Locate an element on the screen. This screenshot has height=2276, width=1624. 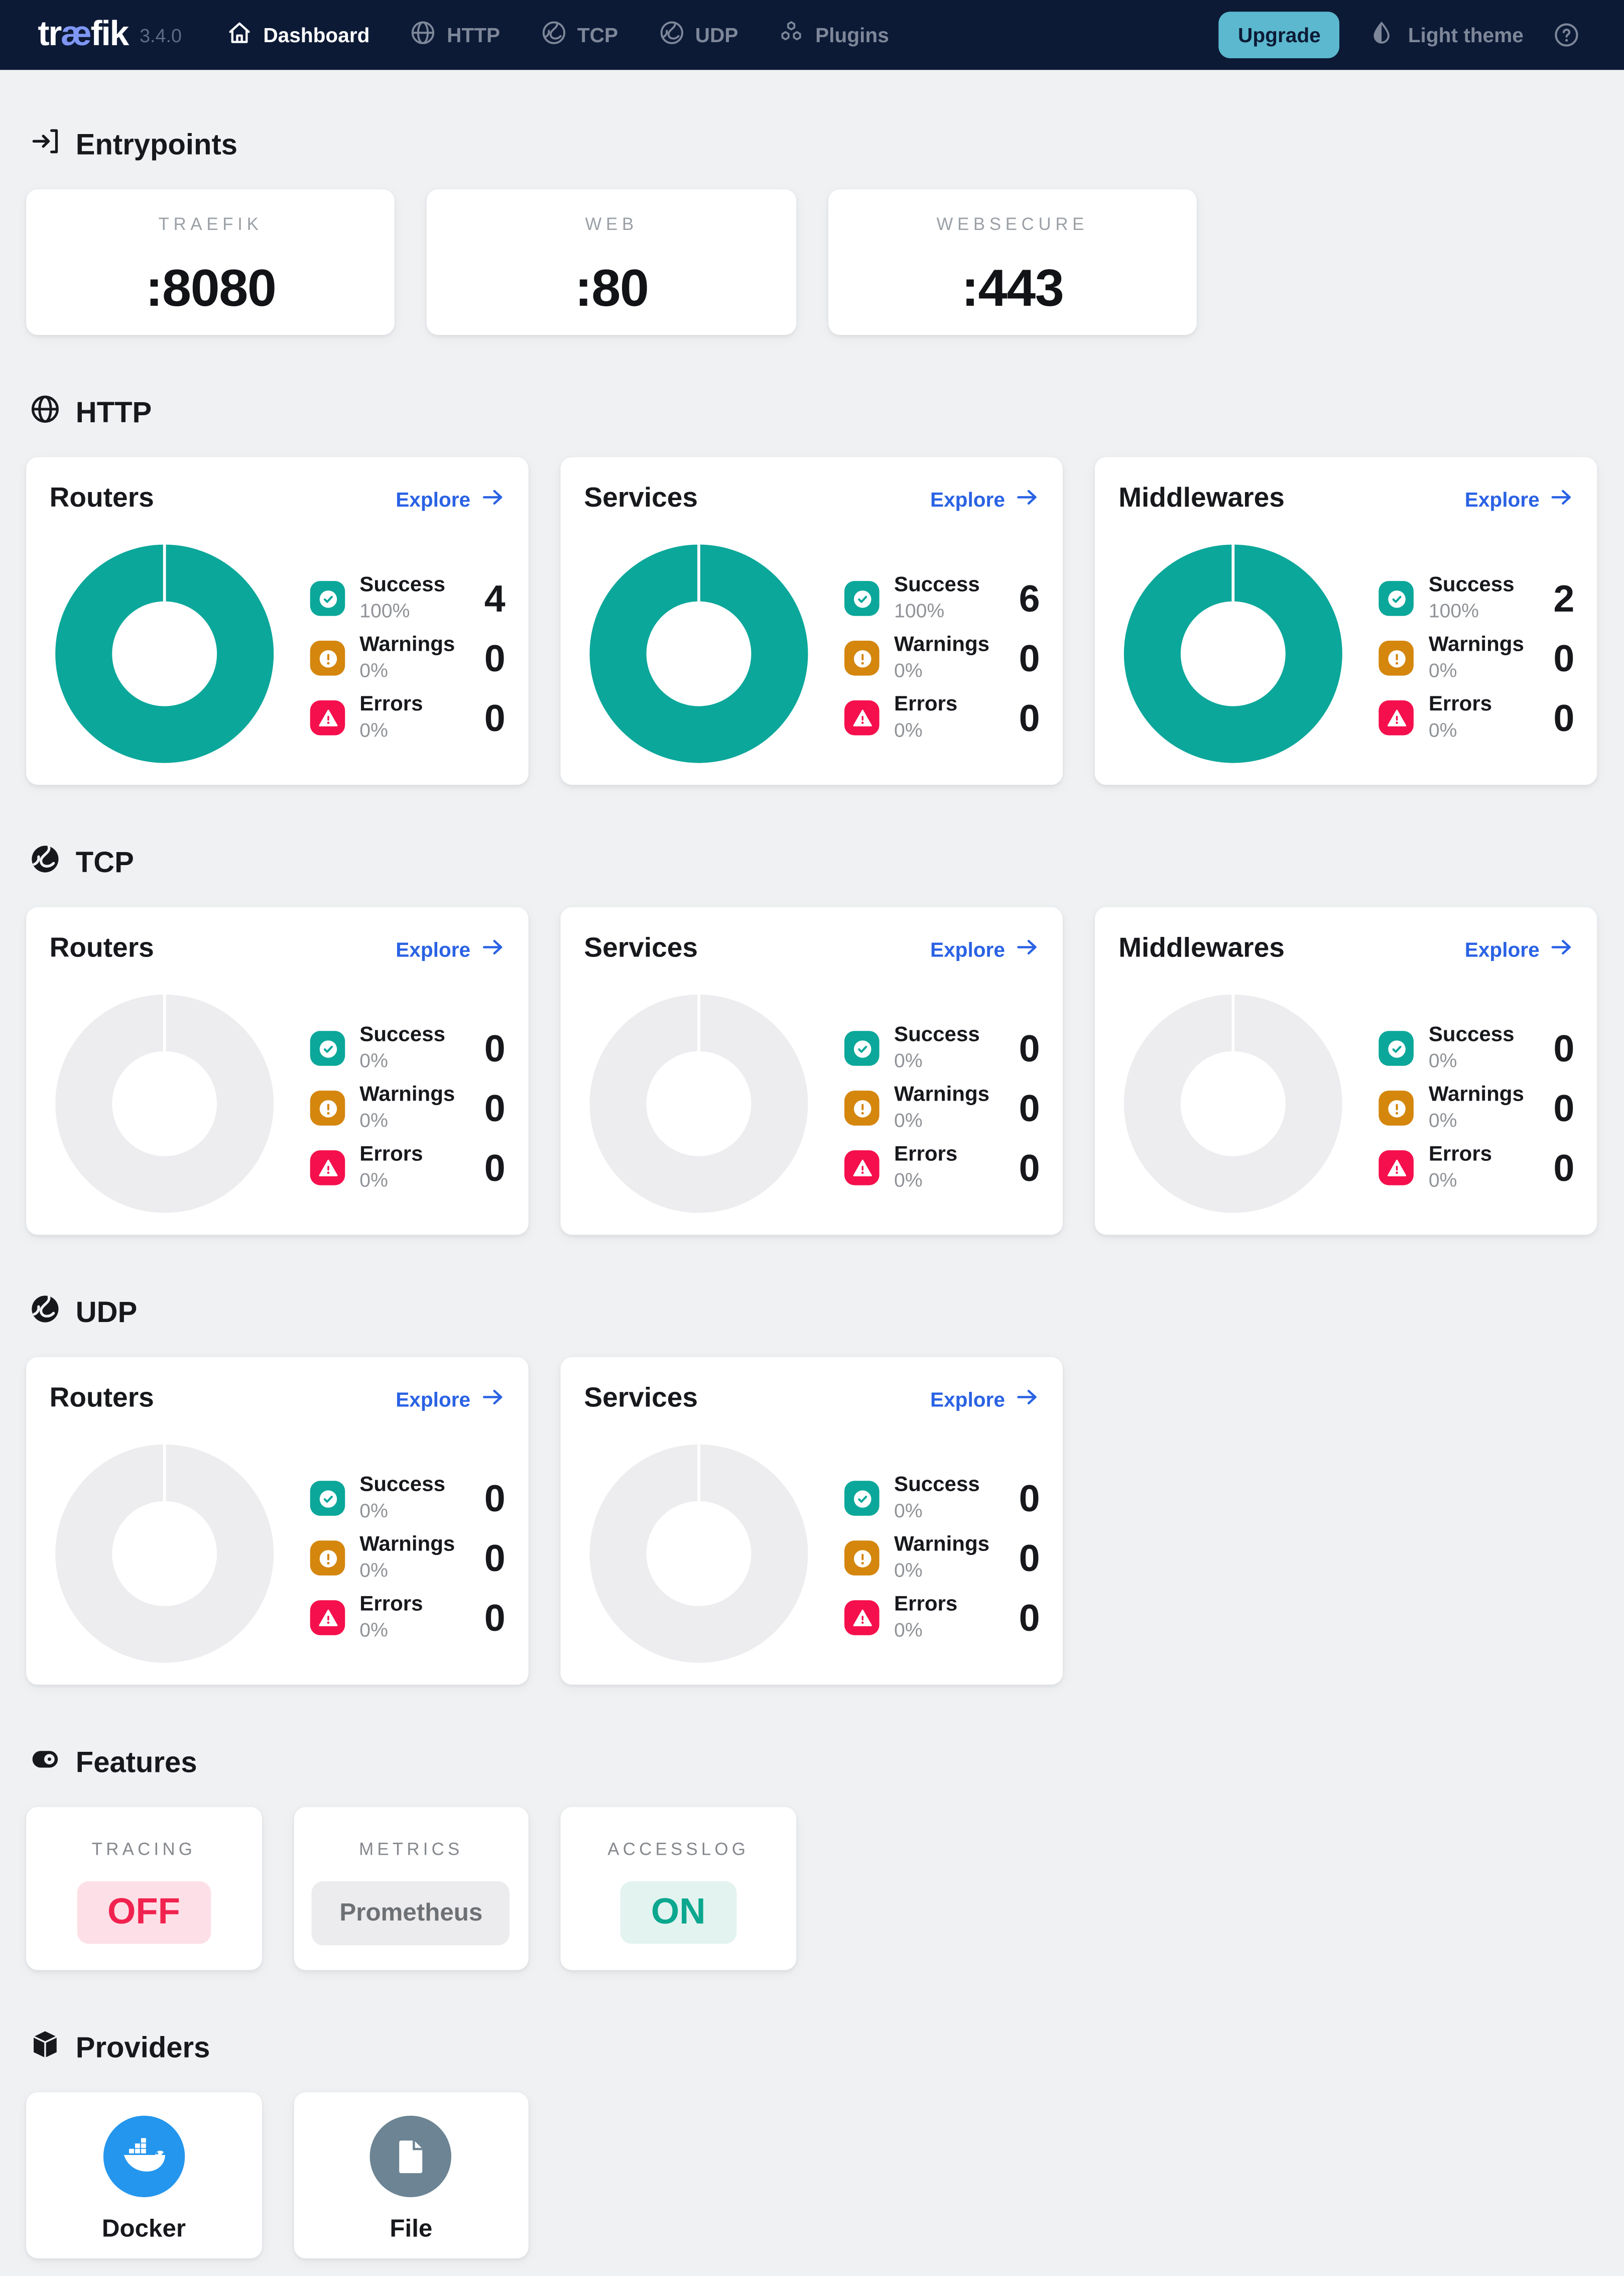
providers-heading: Providers is located at coordinates (813, 2048).